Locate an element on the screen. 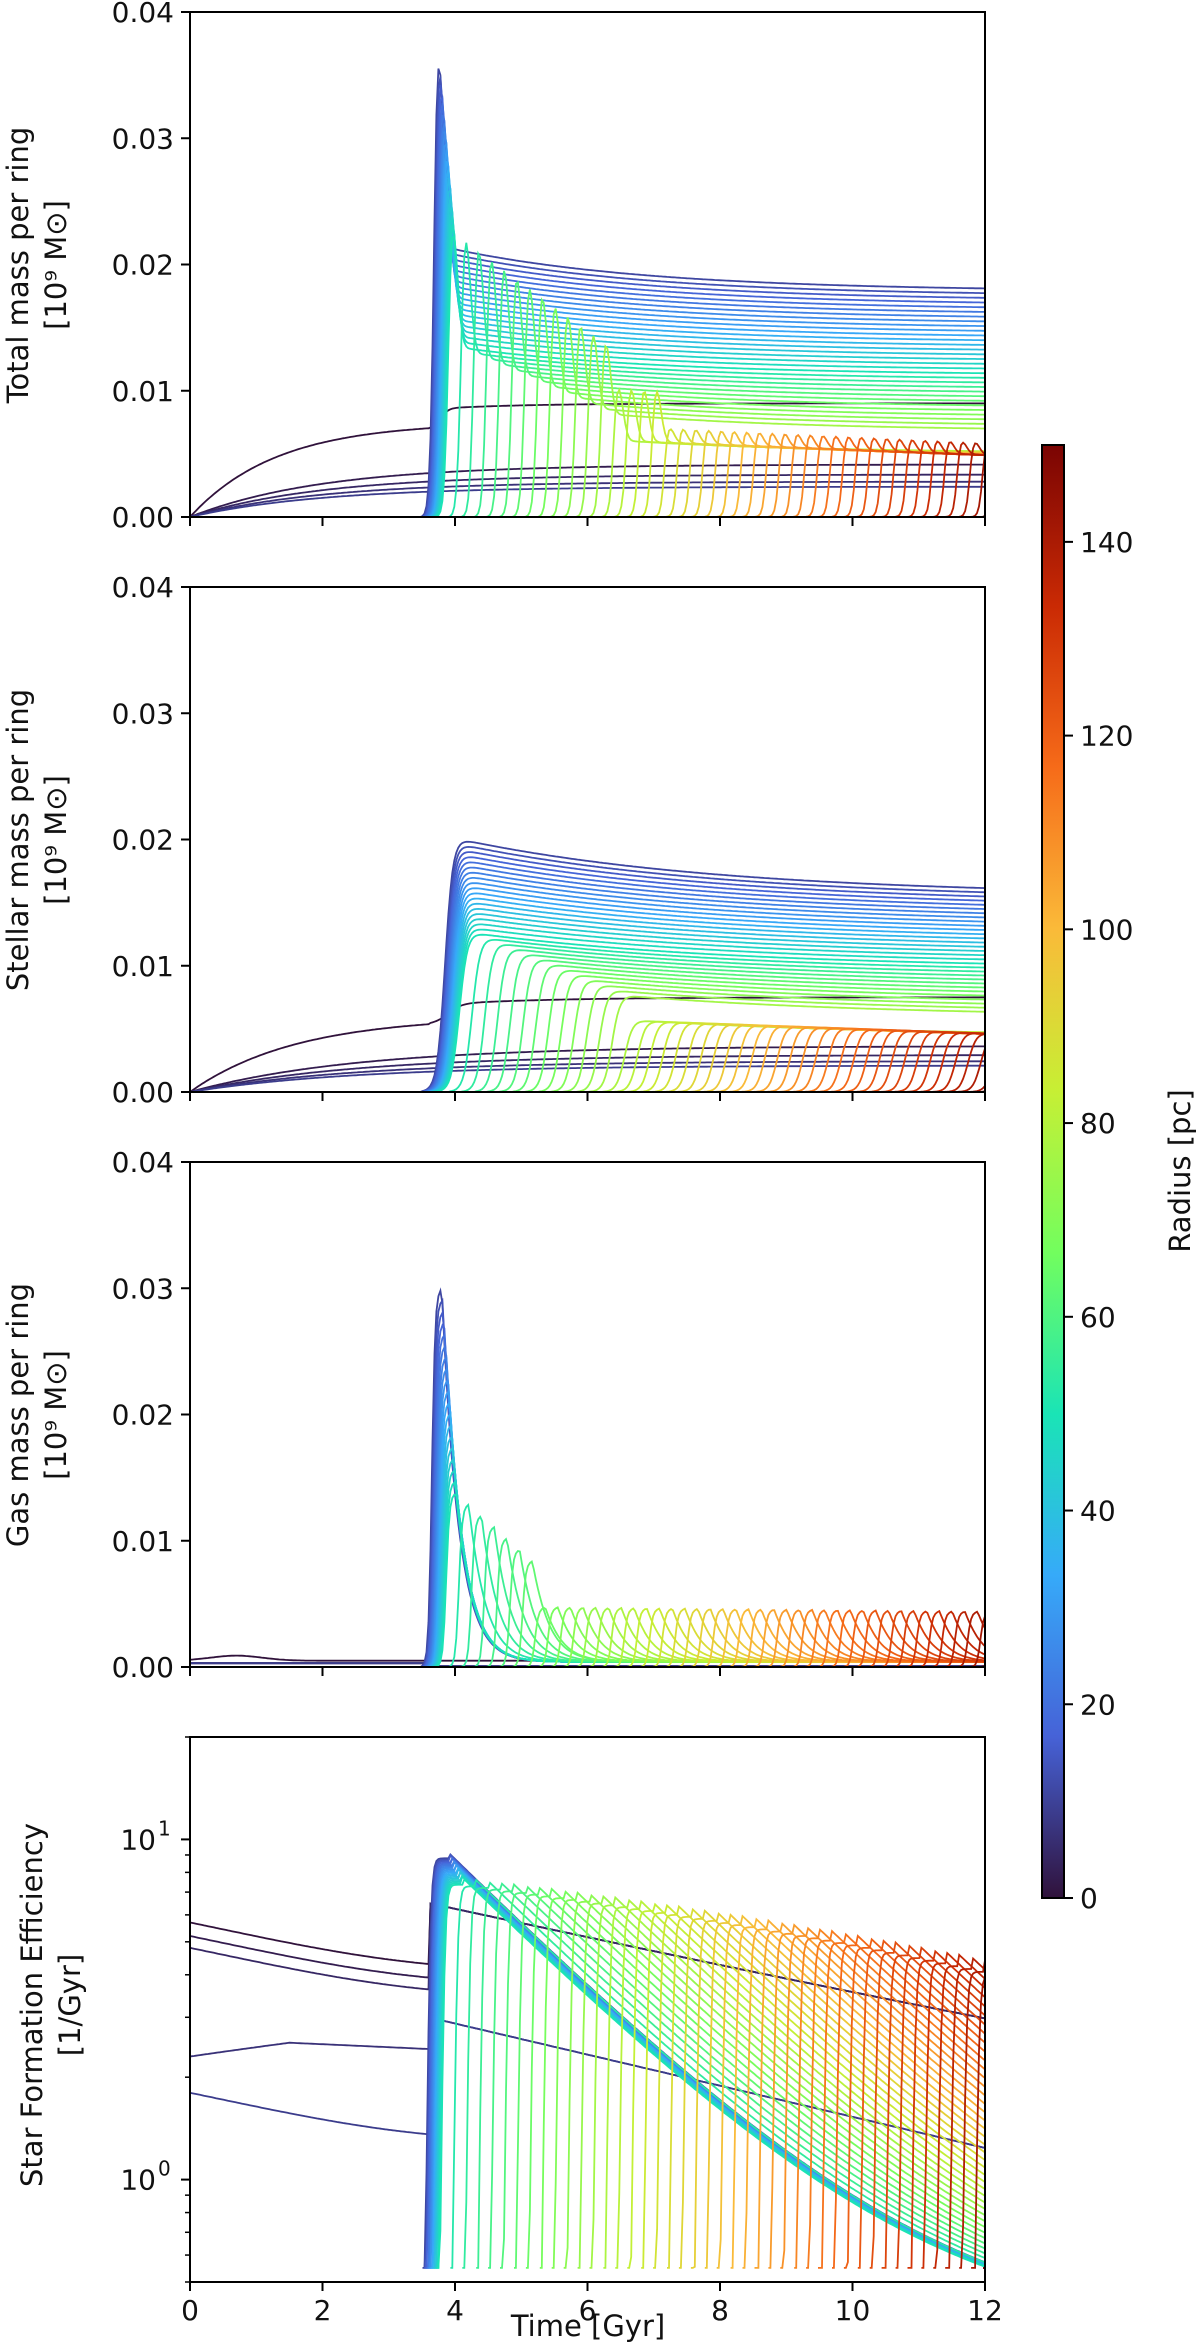 The image size is (1200, 2344). total-mass-y-ticks: 0.00 0.01 0.02 0.03 0.04 is located at coordinates (151, 267).